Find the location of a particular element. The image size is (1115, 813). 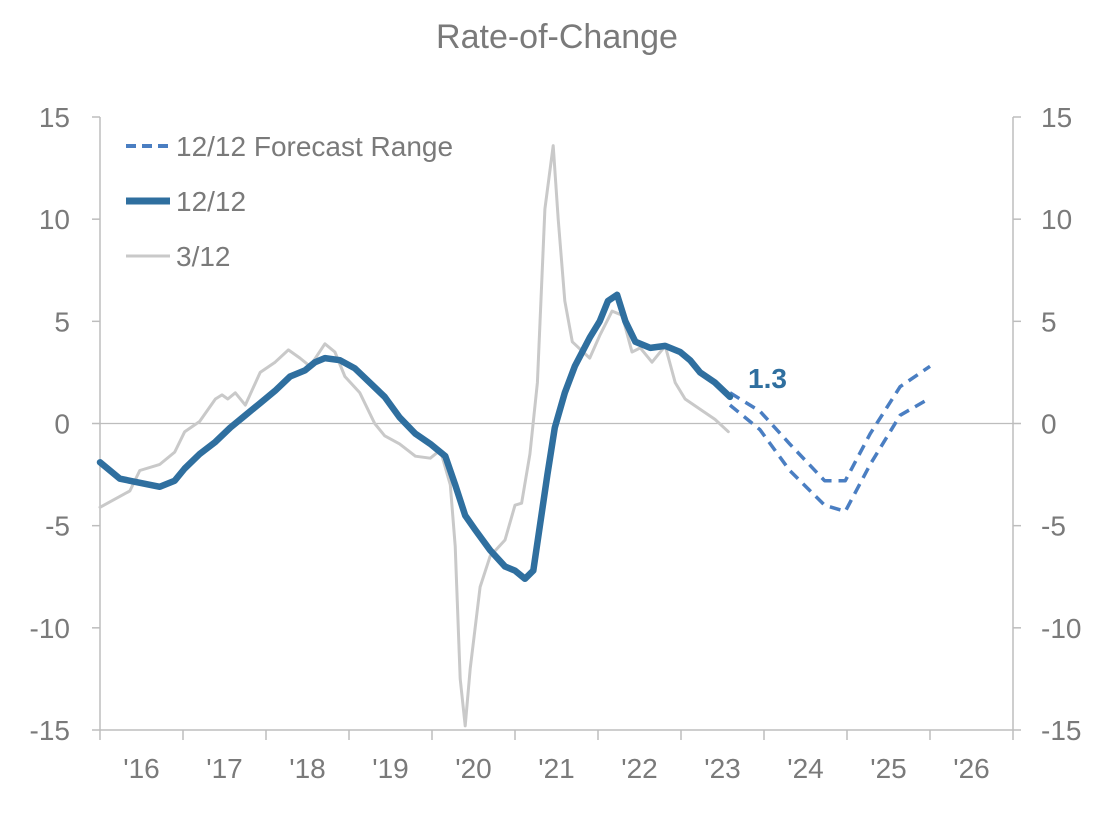

left-y-tick-label: 5 is located at coordinates (62, 321).